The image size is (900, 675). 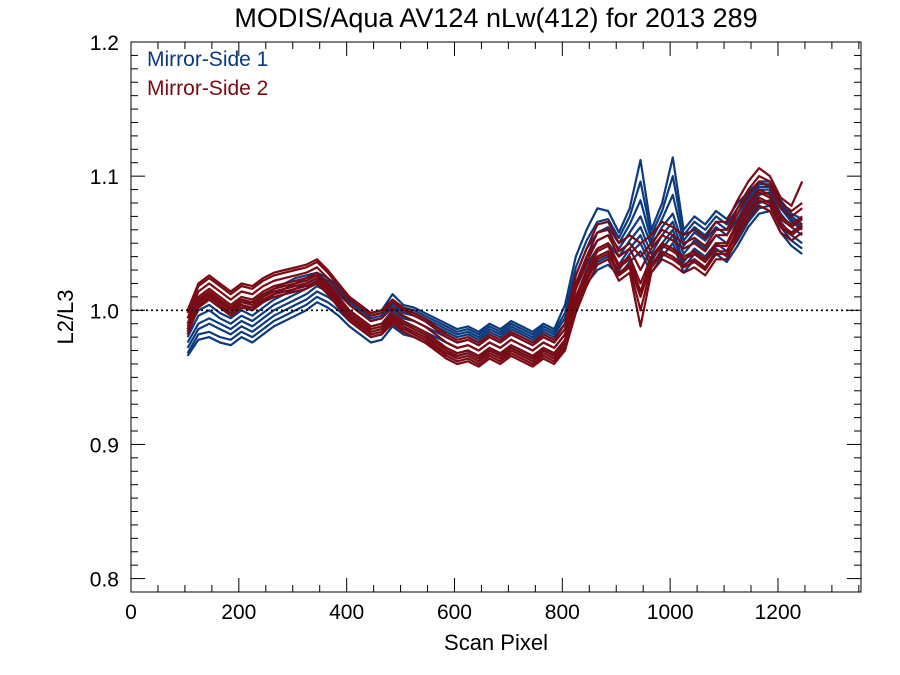 What do you see at coordinates (207, 88) in the screenshot?
I see `legend-mirror-side-2: Mirror-Side 2` at bounding box center [207, 88].